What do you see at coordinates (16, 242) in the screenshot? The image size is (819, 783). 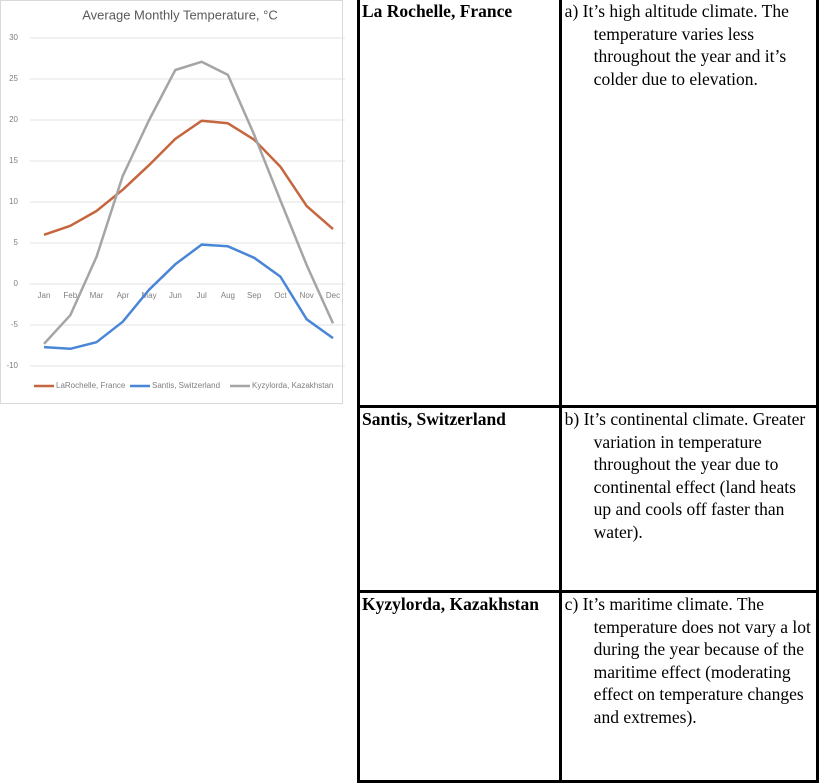 I see `y-tick-label: 5` at bounding box center [16, 242].